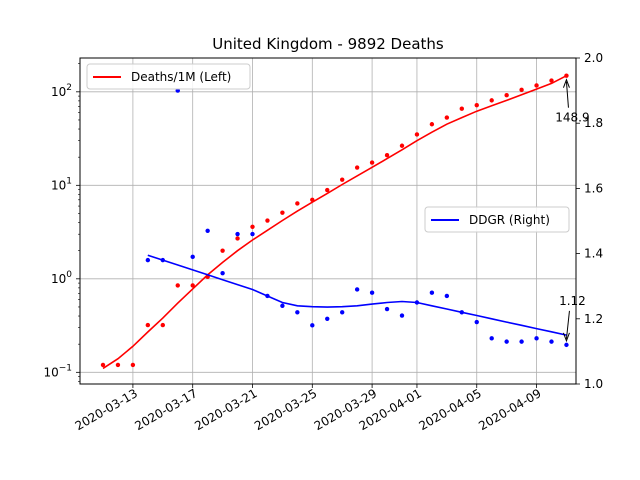 The width and height of the screenshot is (640, 480). Describe the element at coordinates (509, 220) in the screenshot. I see `legend-ddgr-label: DDGR (Right)` at that location.